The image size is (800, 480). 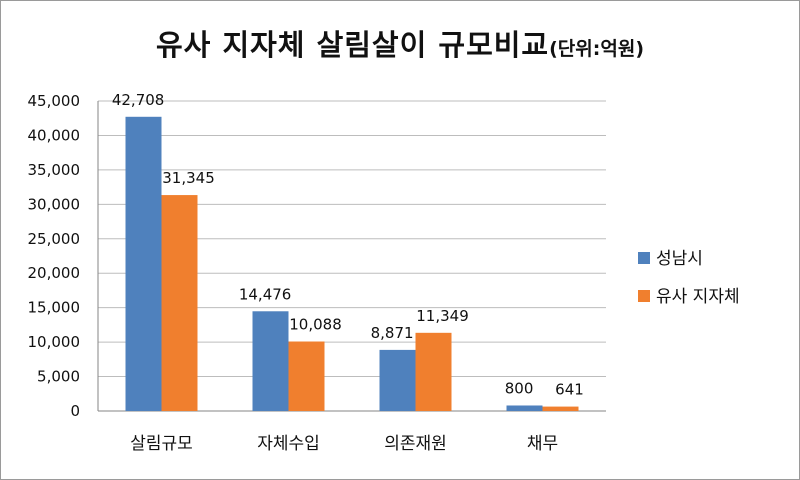 What do you see at coordinates (54, 239) in the screenshot?
I see `y-tick-label: 25,000` at bounding box center [54, 239].